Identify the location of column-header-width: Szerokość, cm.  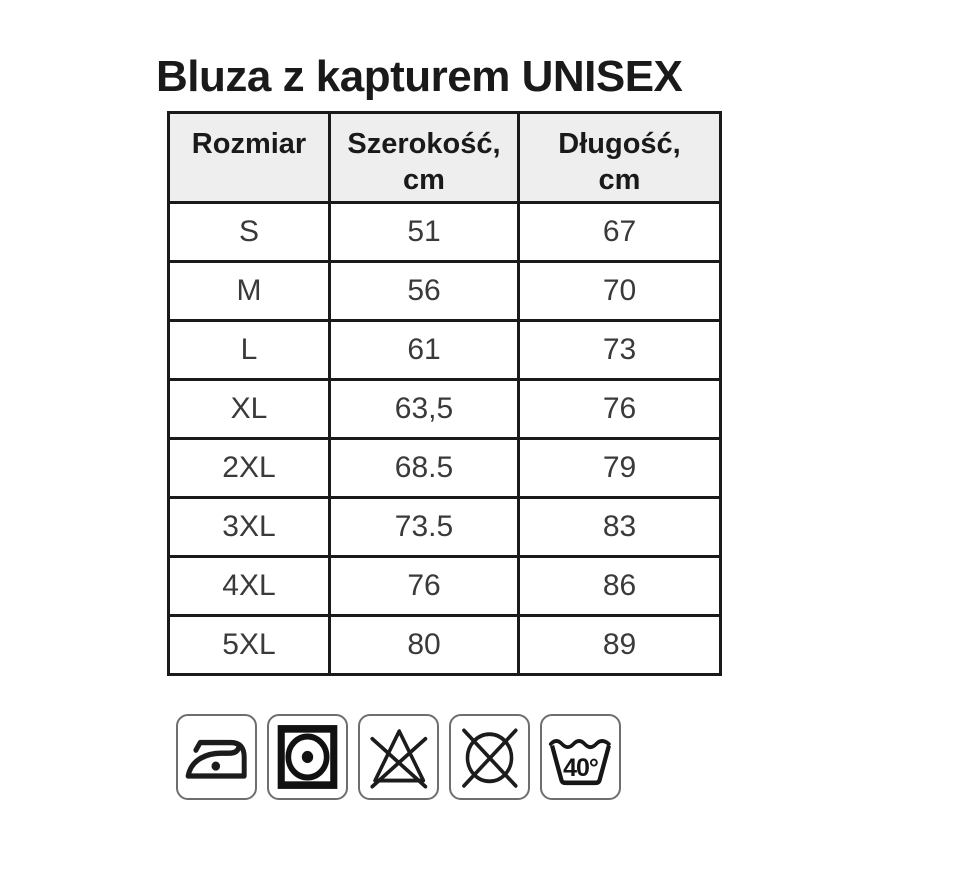
(424, 157).